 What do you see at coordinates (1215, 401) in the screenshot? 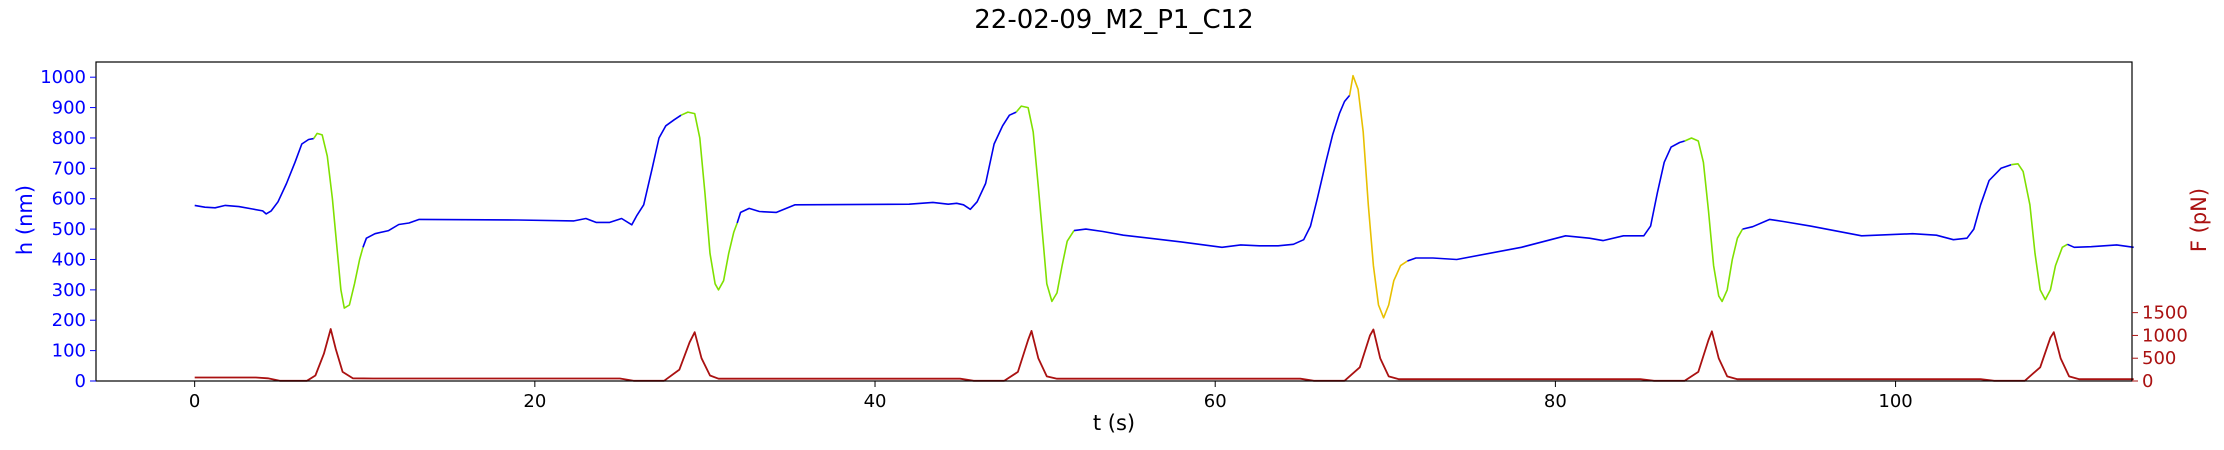
I see `x-tick-label: 60` at bounding box center [1215, 401].